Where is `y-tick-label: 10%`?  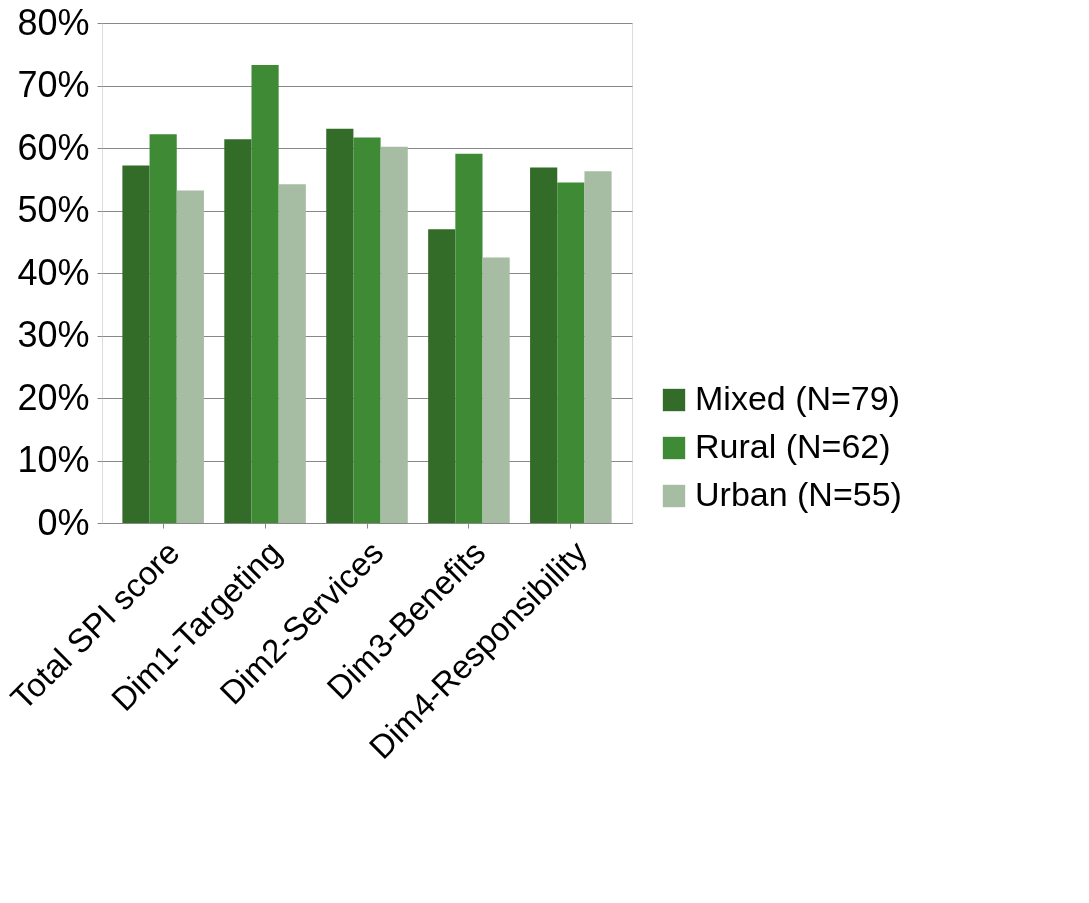
y-tick-label: 10% is located at coordinates (53, 459).